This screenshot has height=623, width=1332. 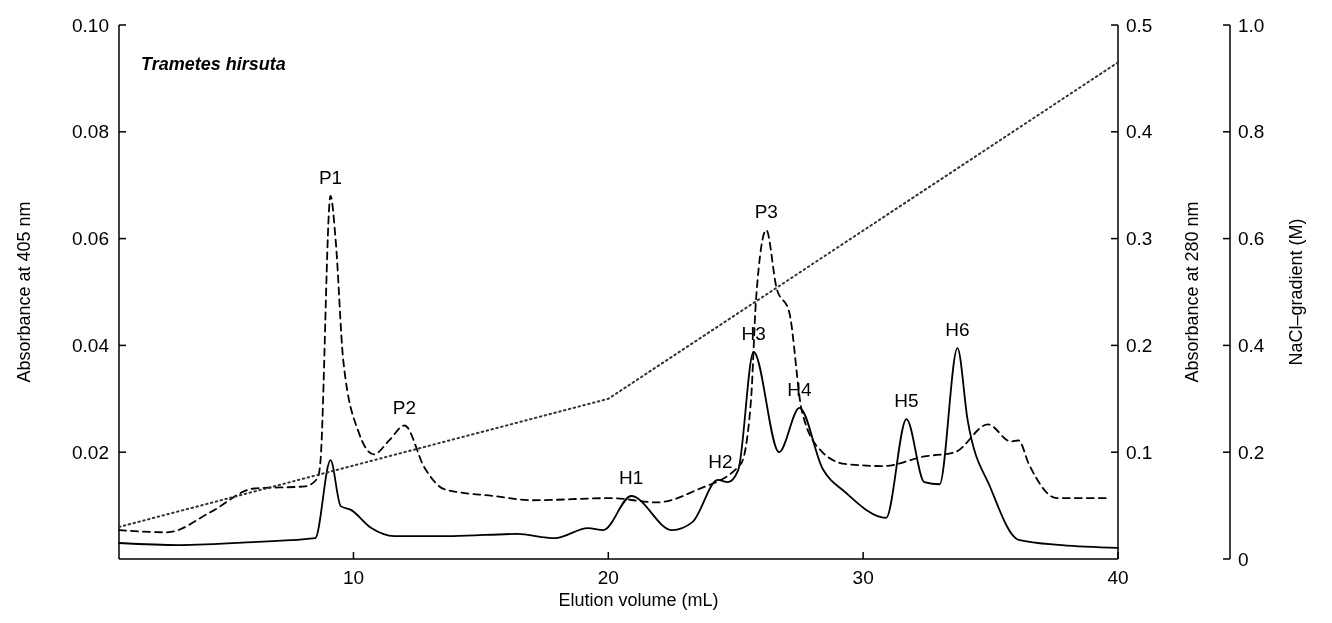 What do you see at coordinates (906, 401) in the screenshot?
I see `annotation: H5` at bounding box center [906, 401].